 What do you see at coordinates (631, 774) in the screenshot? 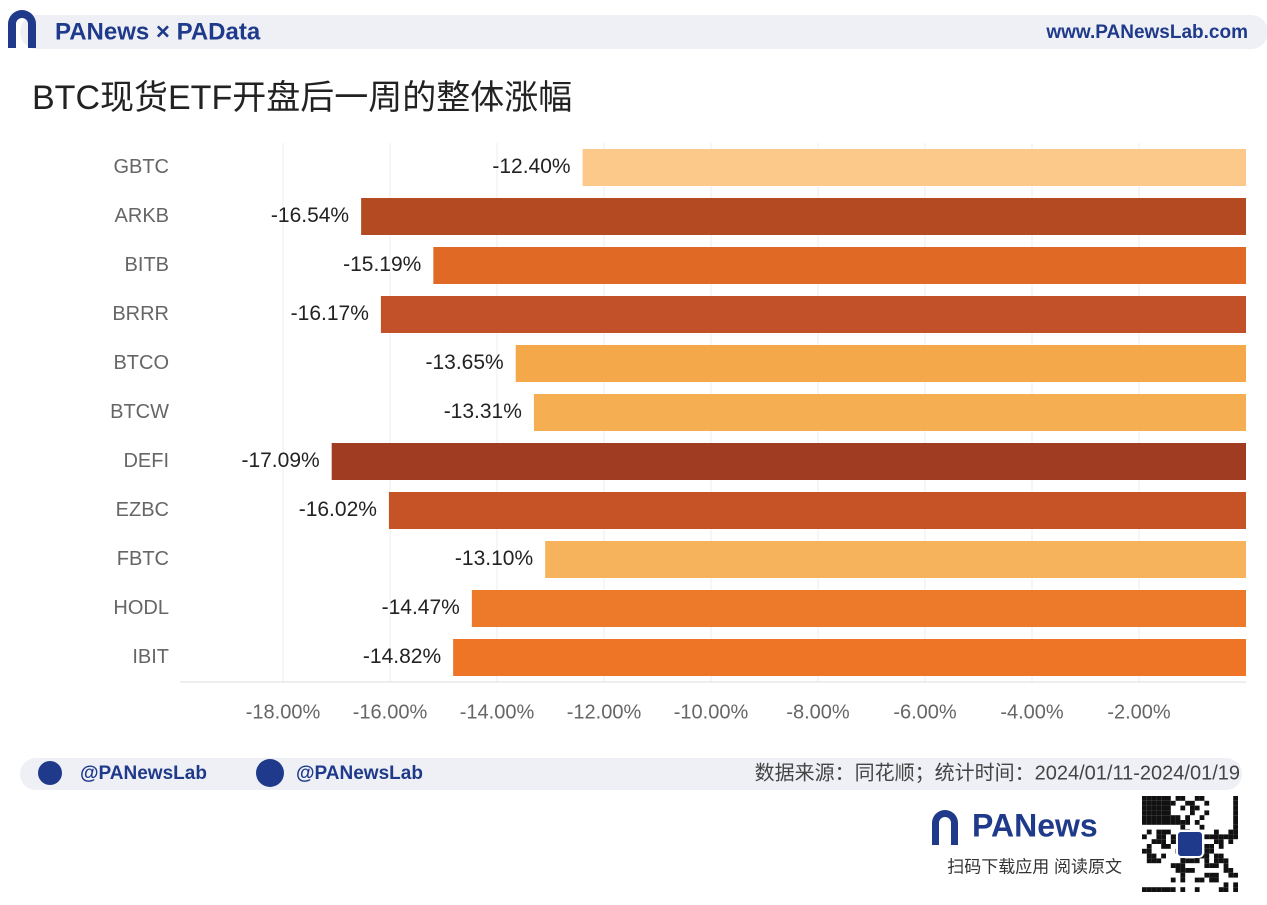
I see `footer-bar` at bounding box center [631, 774].